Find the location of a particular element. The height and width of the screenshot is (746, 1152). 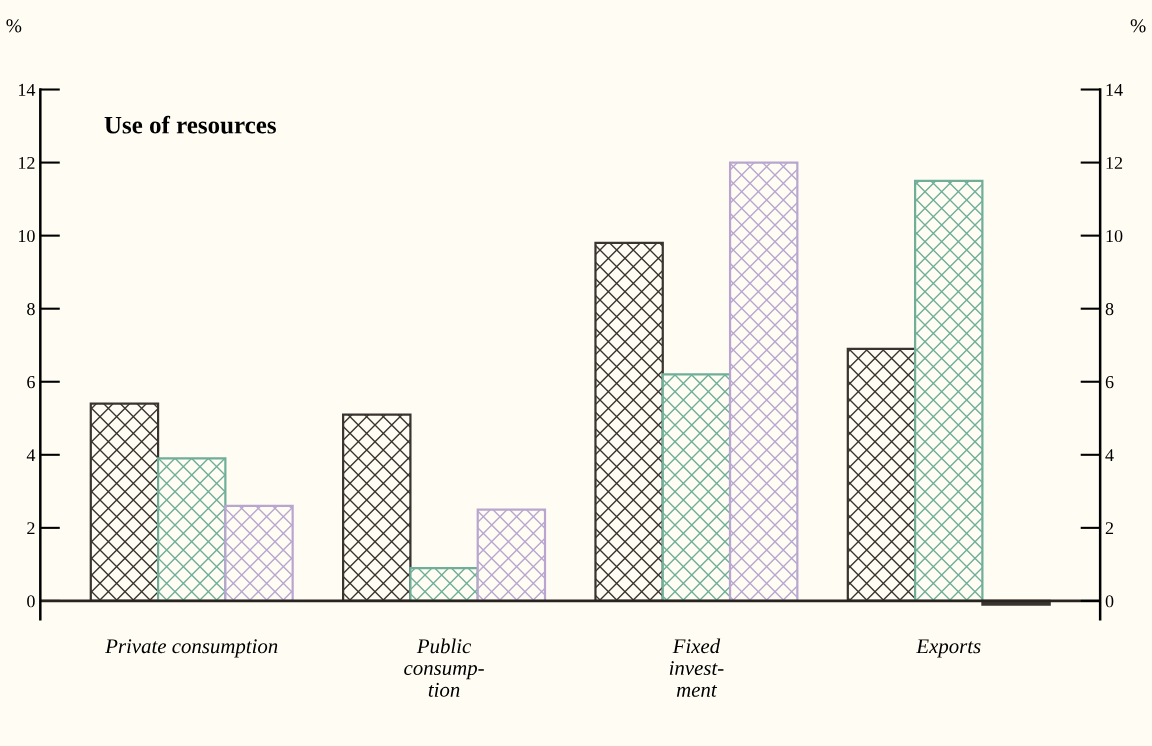

y-tick-label: 2 is located at coordinates (31, 528).